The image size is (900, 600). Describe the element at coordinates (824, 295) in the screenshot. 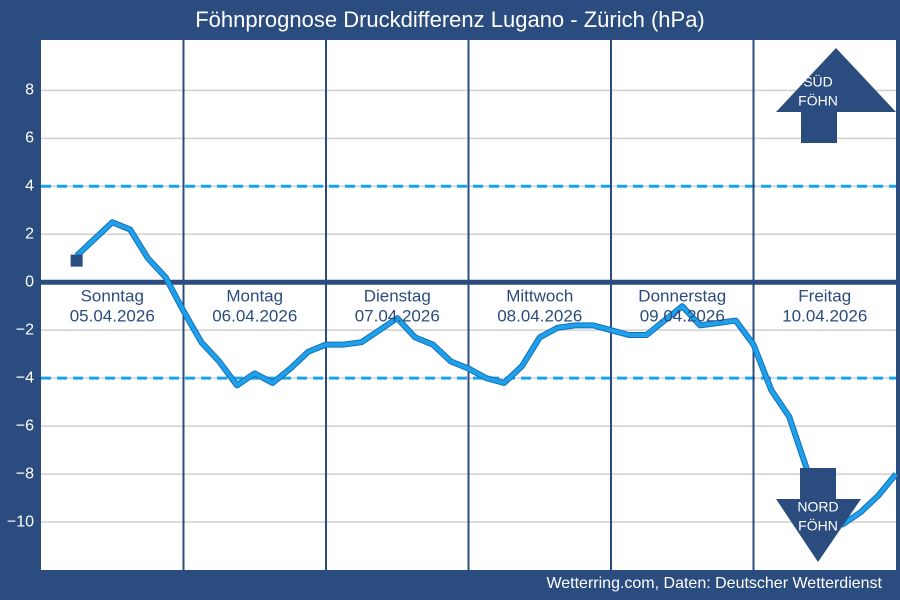

I see `day-name: Freitag` at that location.